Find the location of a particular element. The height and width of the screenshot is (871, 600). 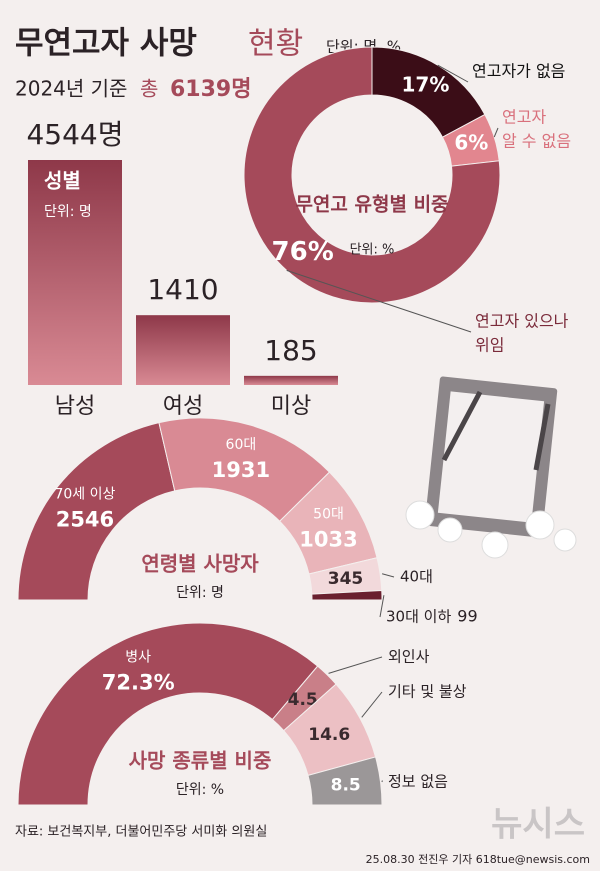

segment-name: 40대 is located at coordinates (416, 577).